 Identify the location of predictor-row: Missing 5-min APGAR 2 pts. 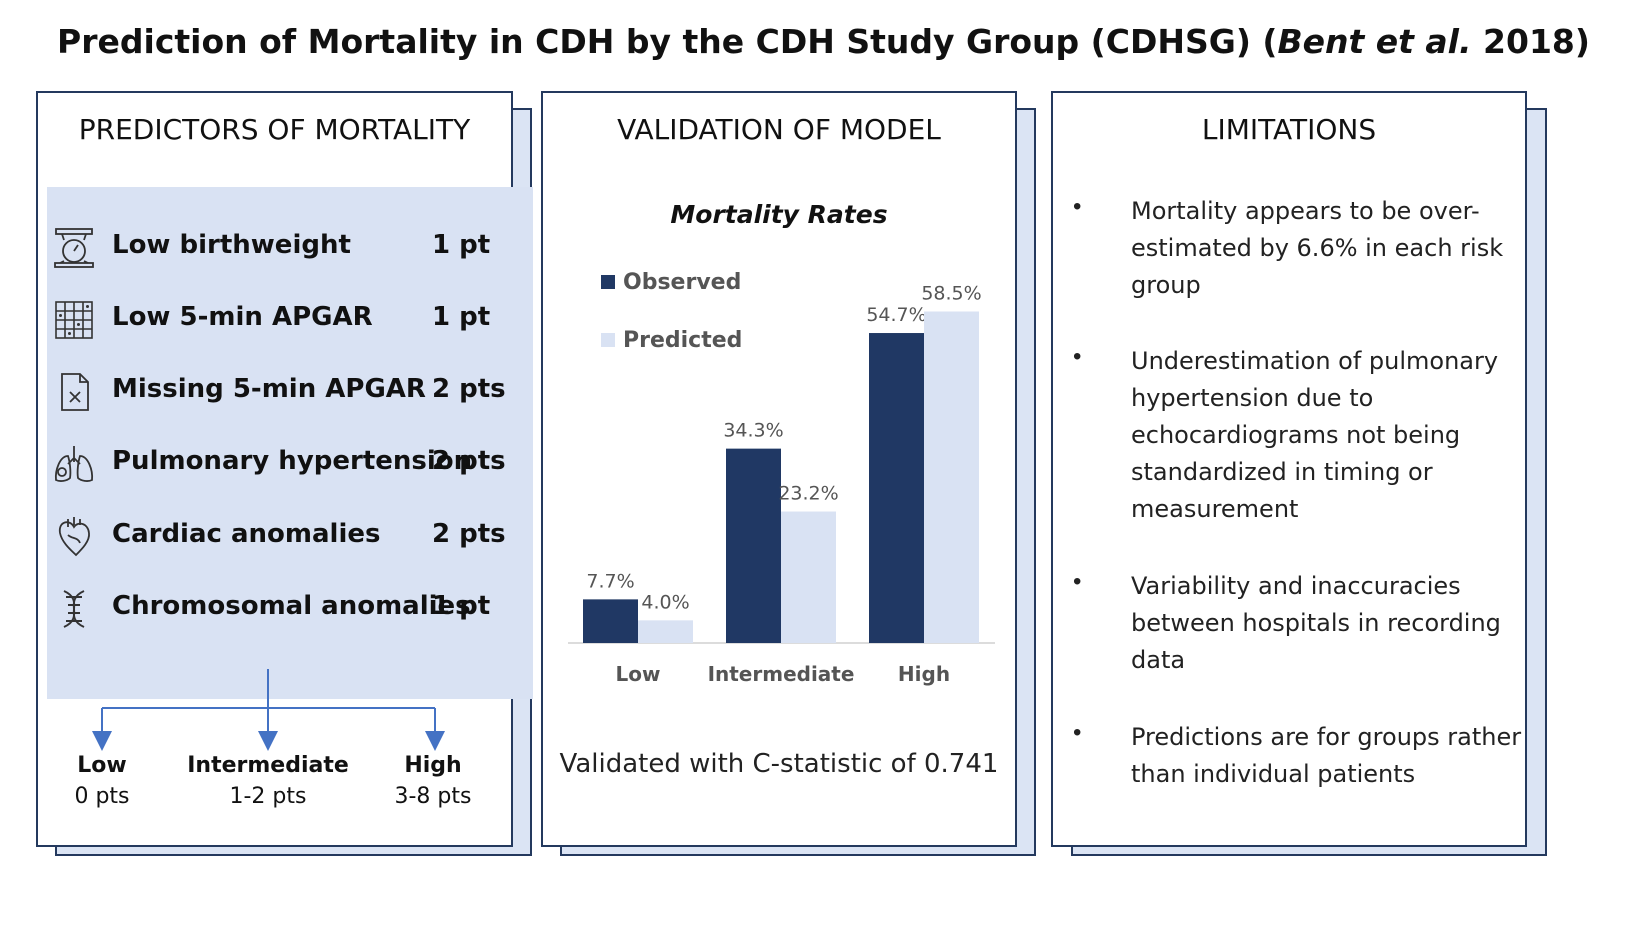
(290, 392).